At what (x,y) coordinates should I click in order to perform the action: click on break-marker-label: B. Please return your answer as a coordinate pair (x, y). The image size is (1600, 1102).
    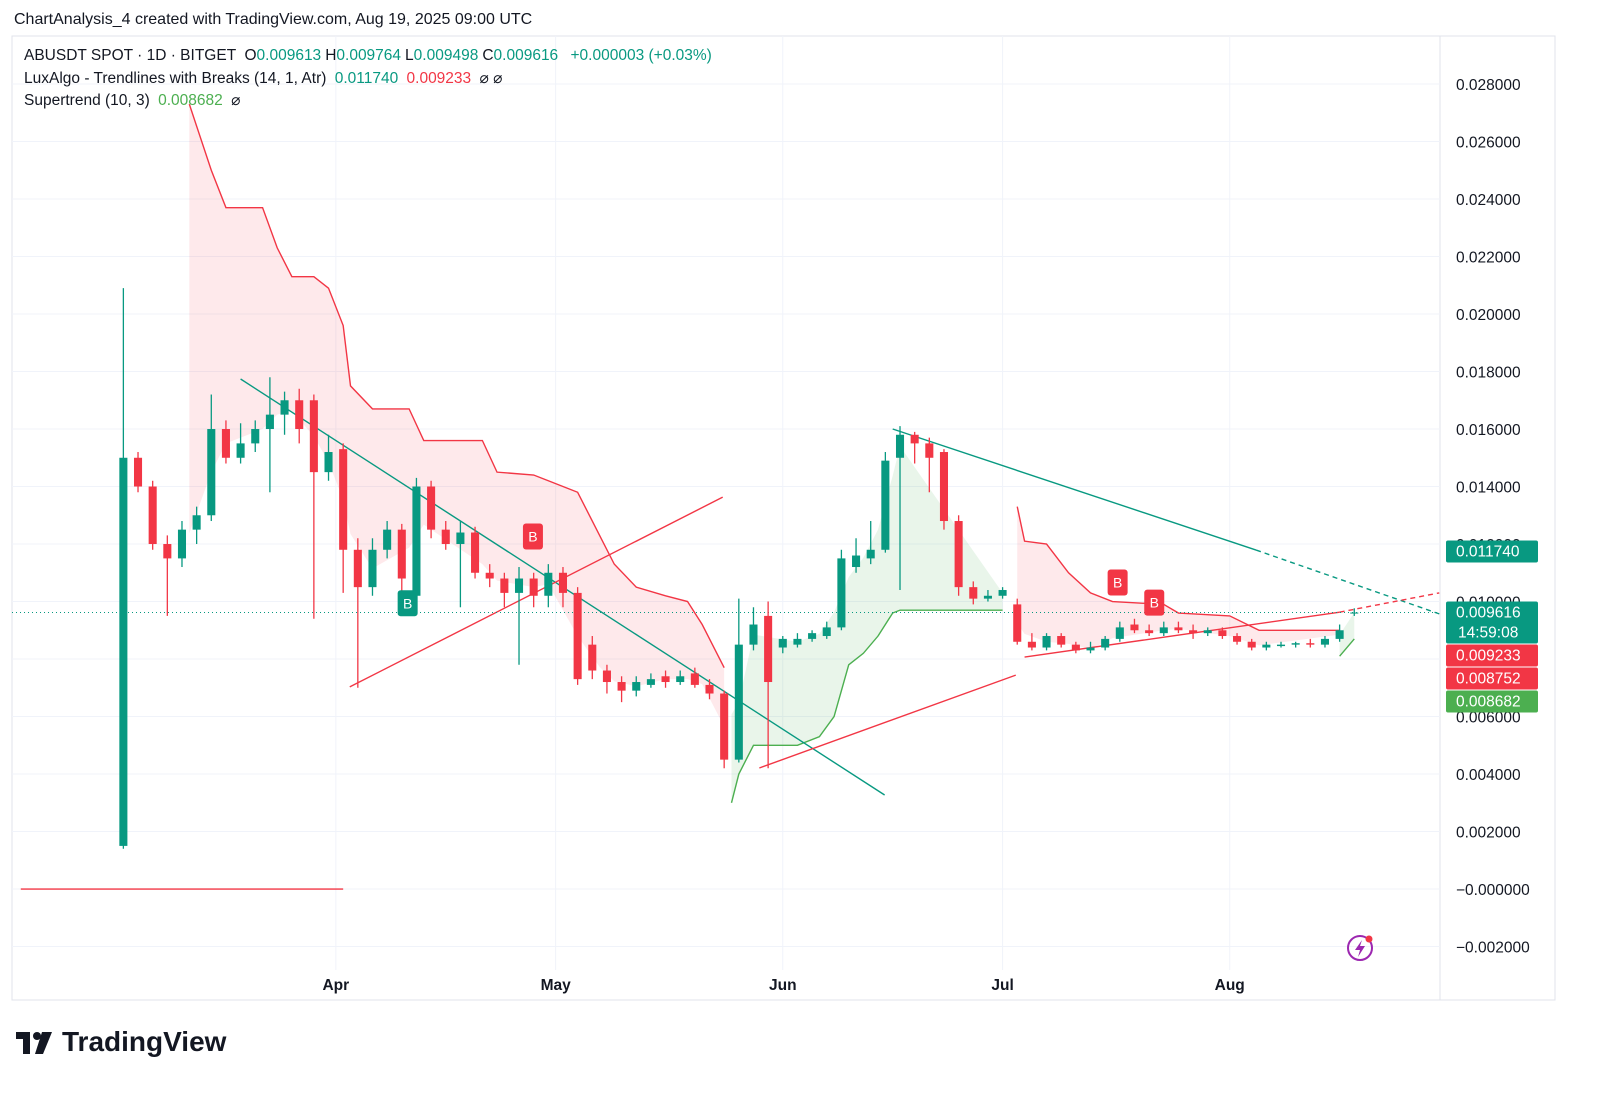
    Looking at the image, I should click on (532, 537).